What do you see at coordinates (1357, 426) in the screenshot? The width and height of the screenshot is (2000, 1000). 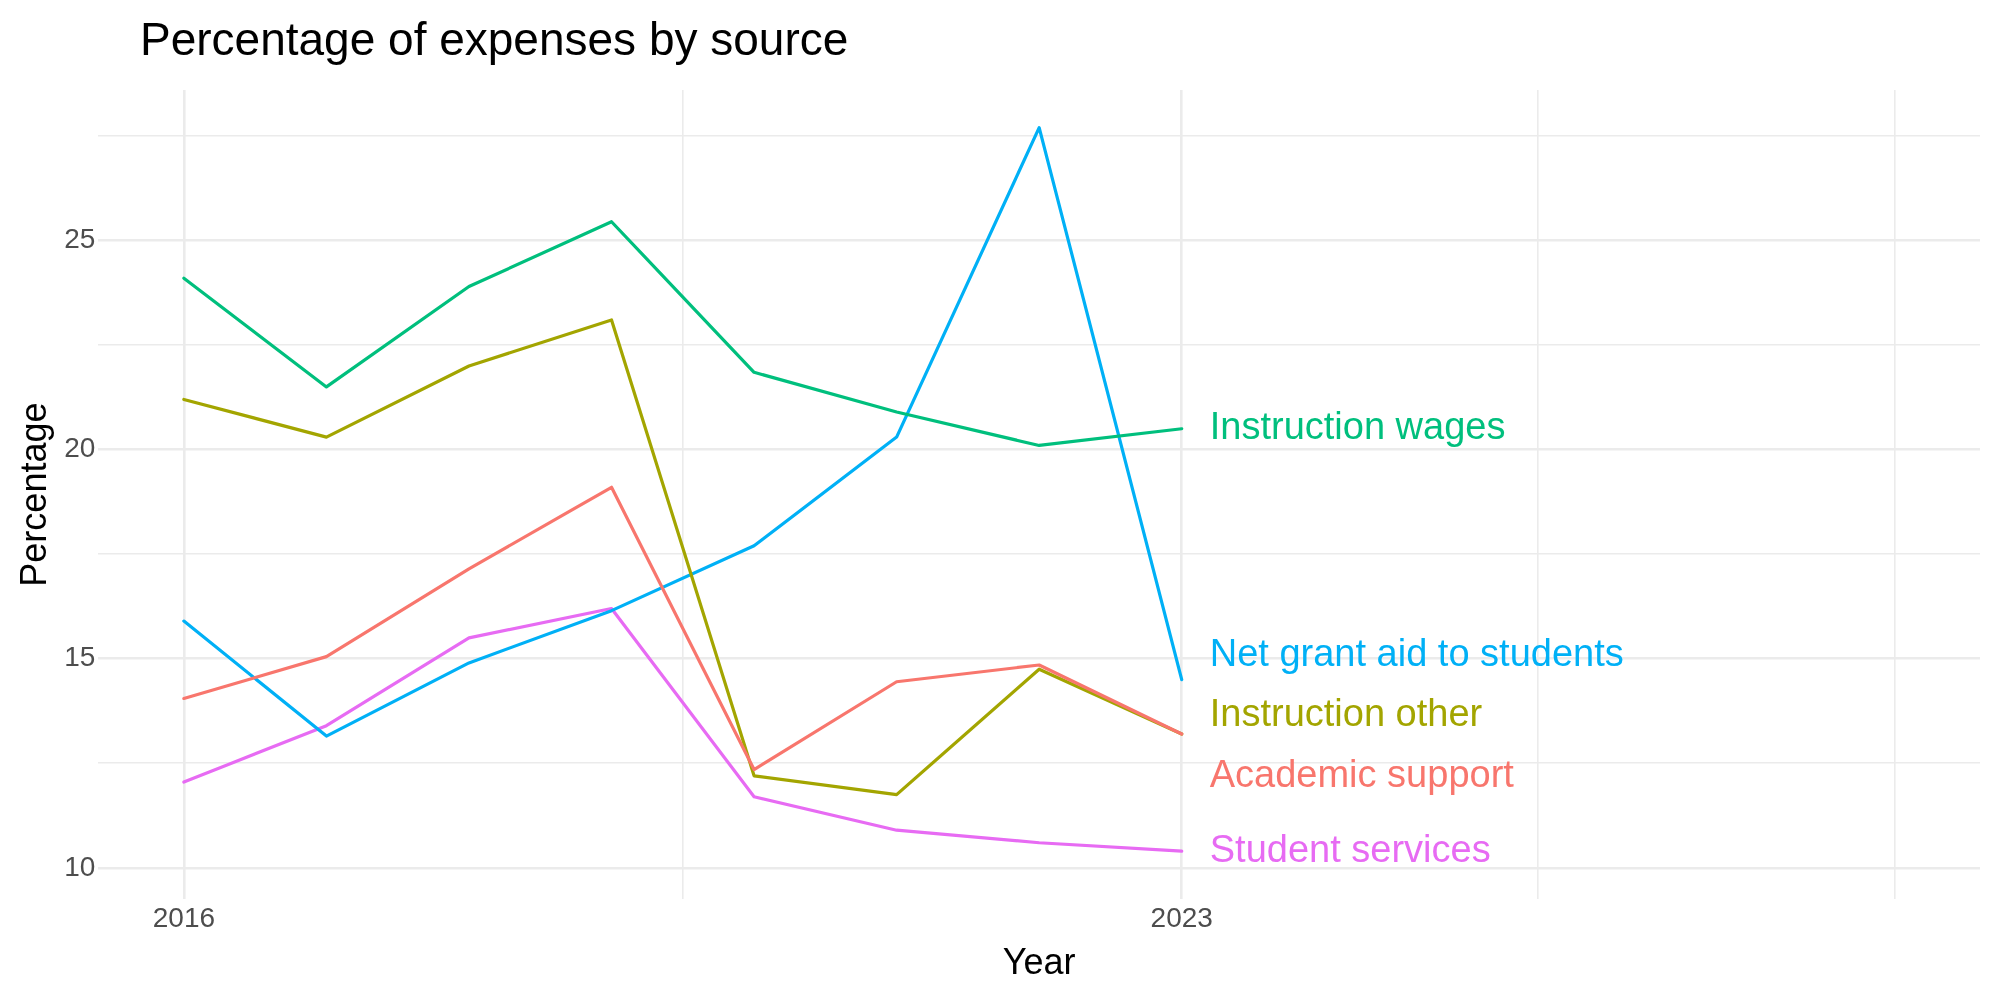 I see `series-label: Instruction wages` at bounding box center [1357, 426].